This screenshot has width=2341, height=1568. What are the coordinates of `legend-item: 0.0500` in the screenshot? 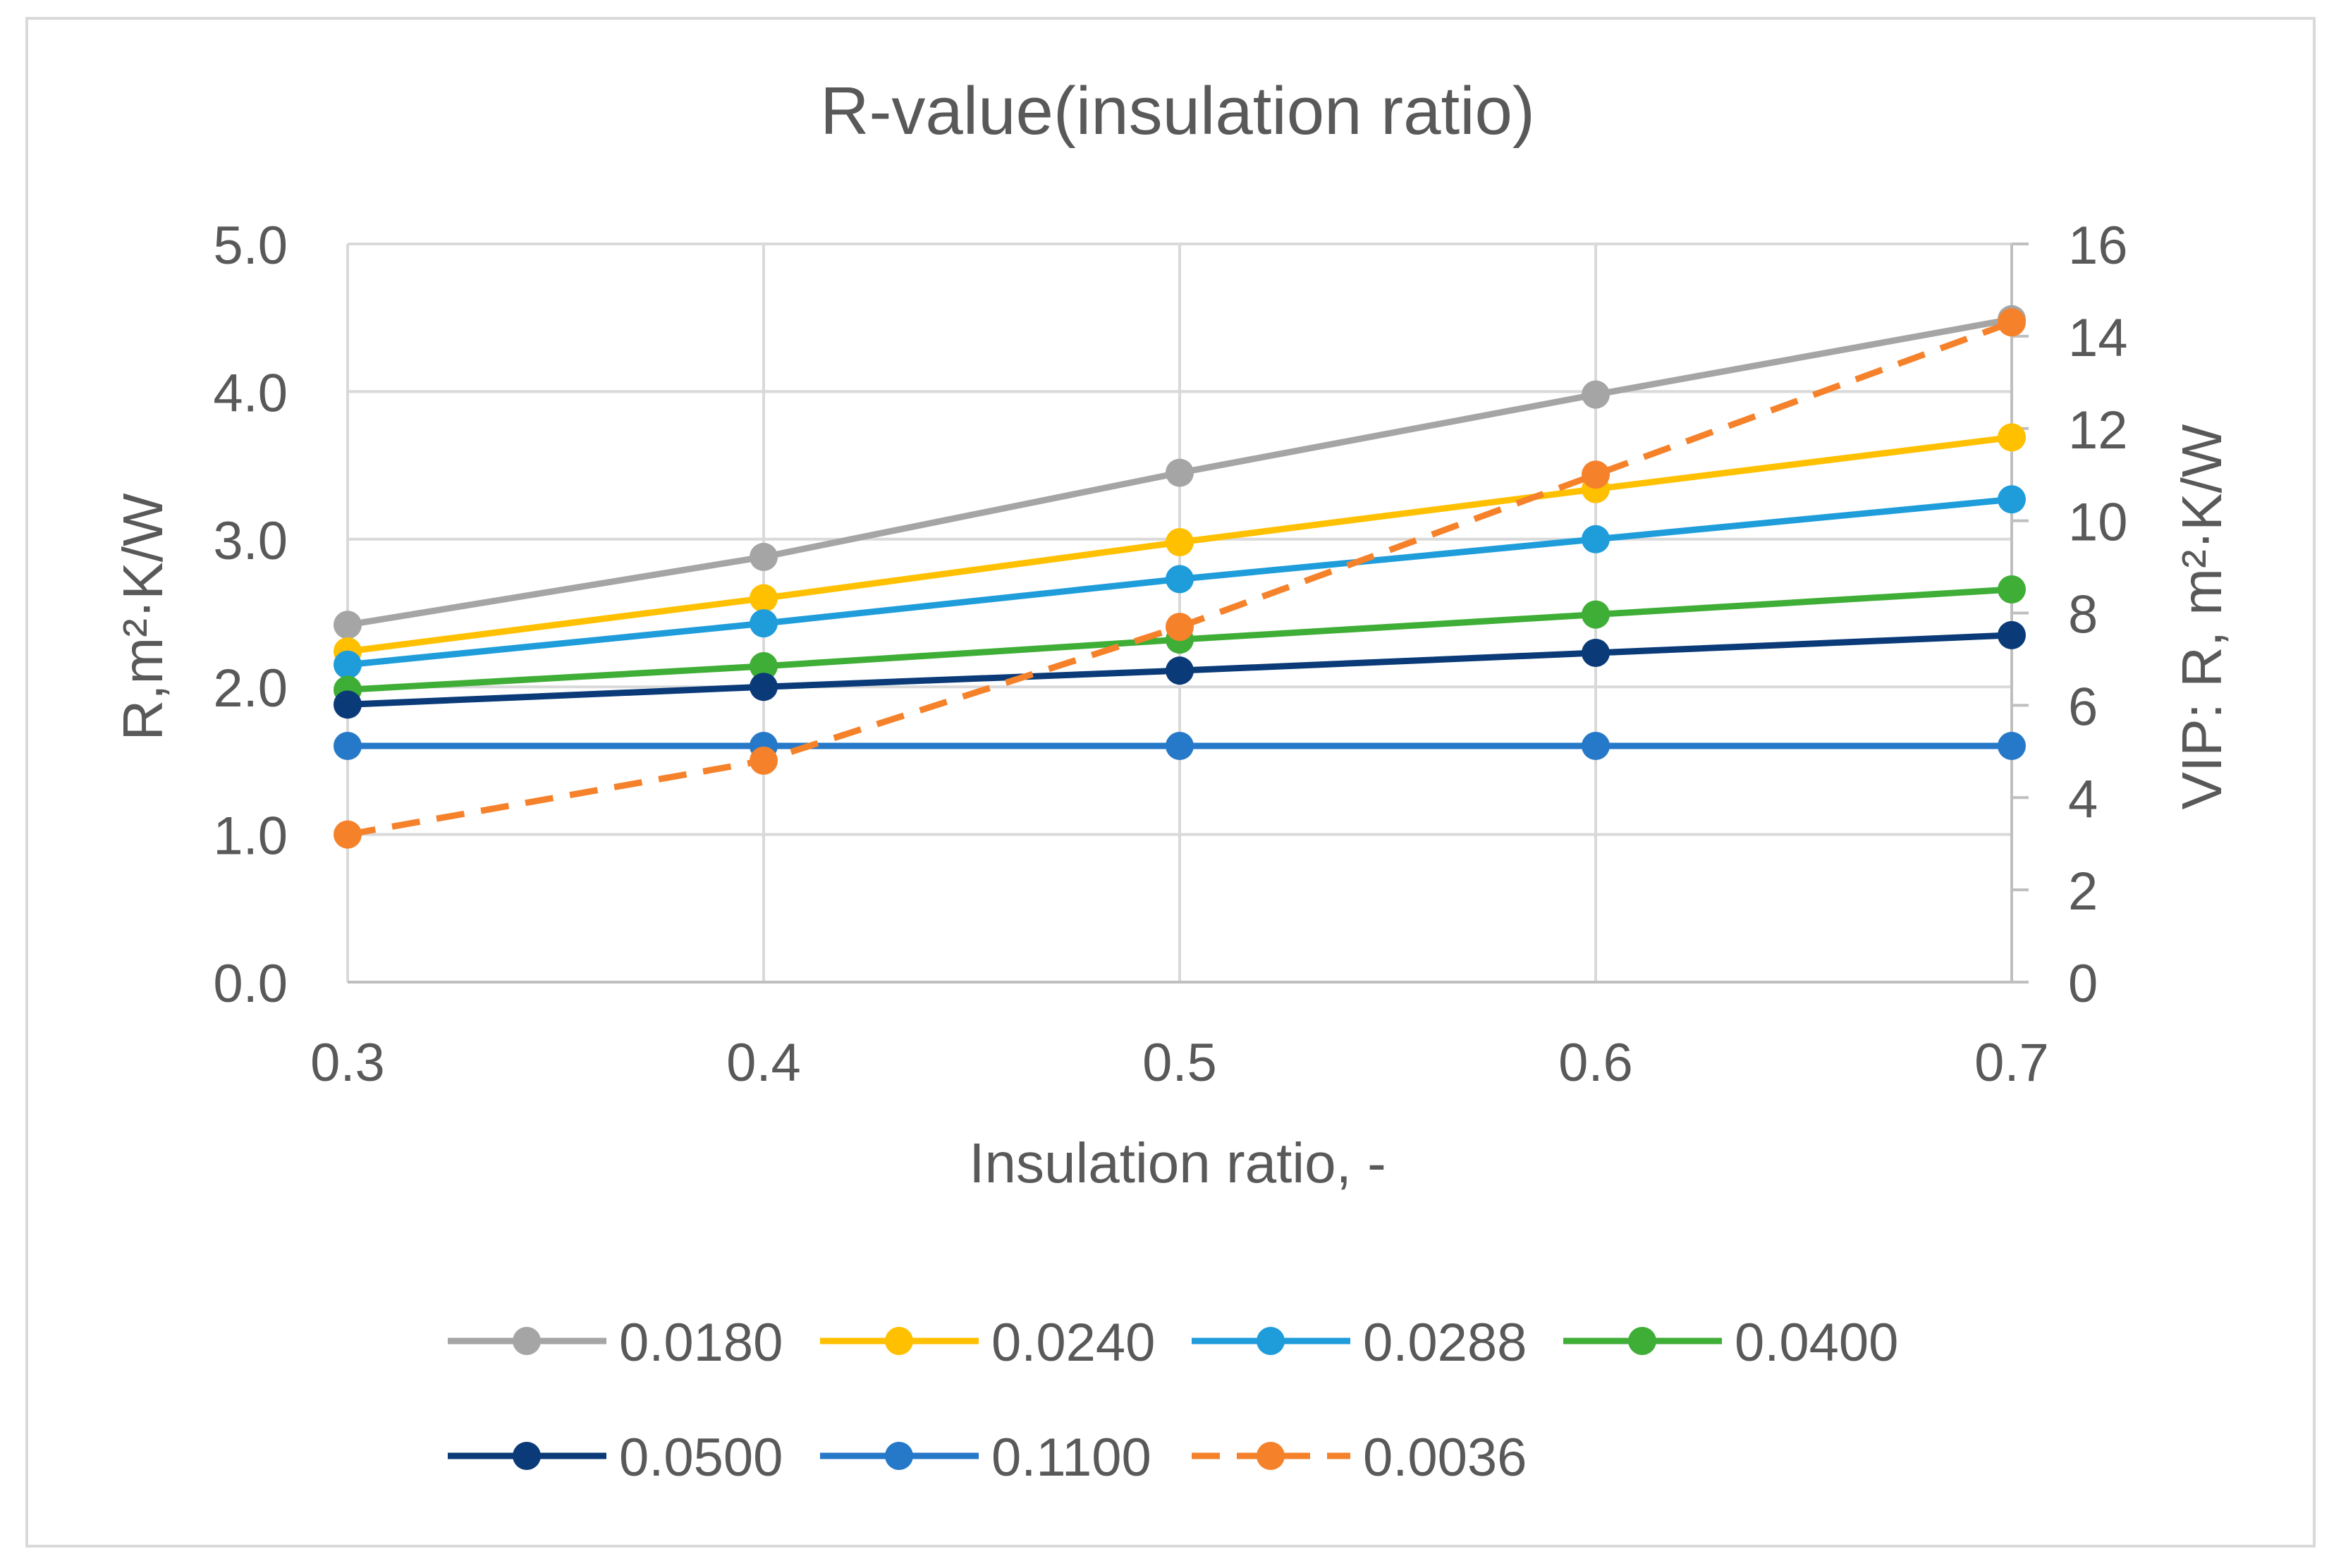 It's located at (615, 1458).